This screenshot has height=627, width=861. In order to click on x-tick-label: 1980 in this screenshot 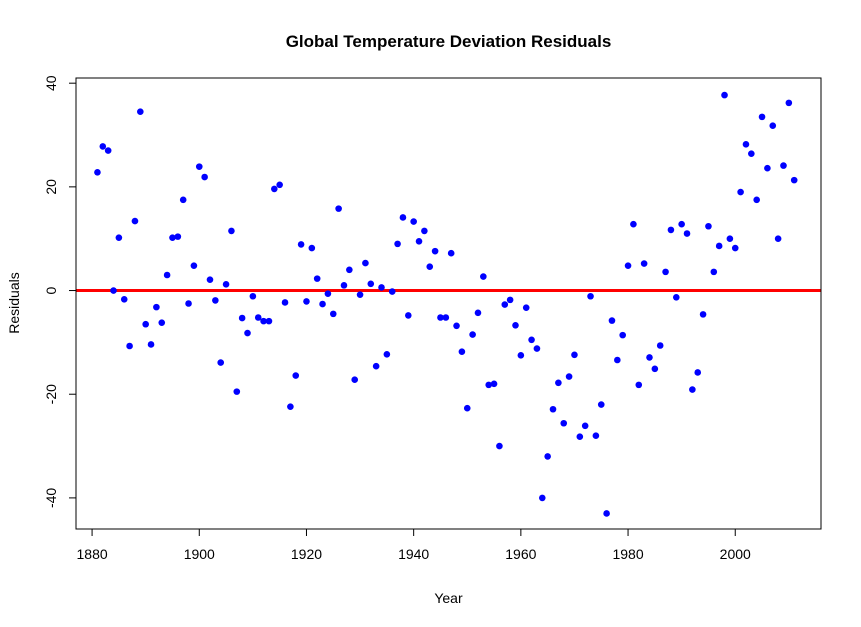, I will do `click(627, 554)`.